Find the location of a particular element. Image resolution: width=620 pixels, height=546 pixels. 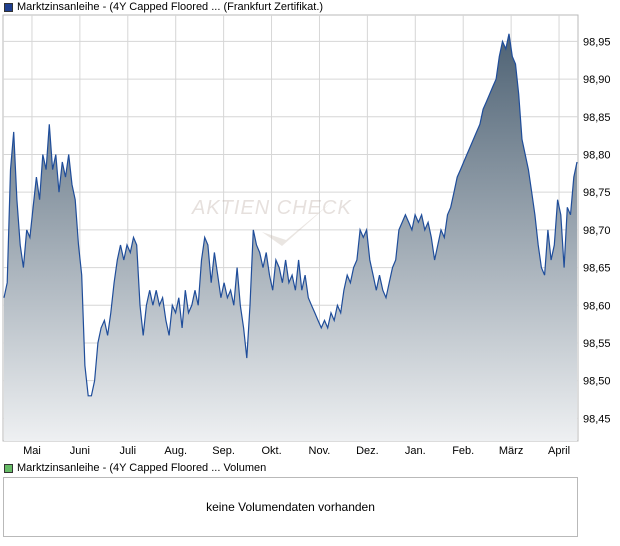

x-tick-label: Jan. is located at coordinates (415, 451).